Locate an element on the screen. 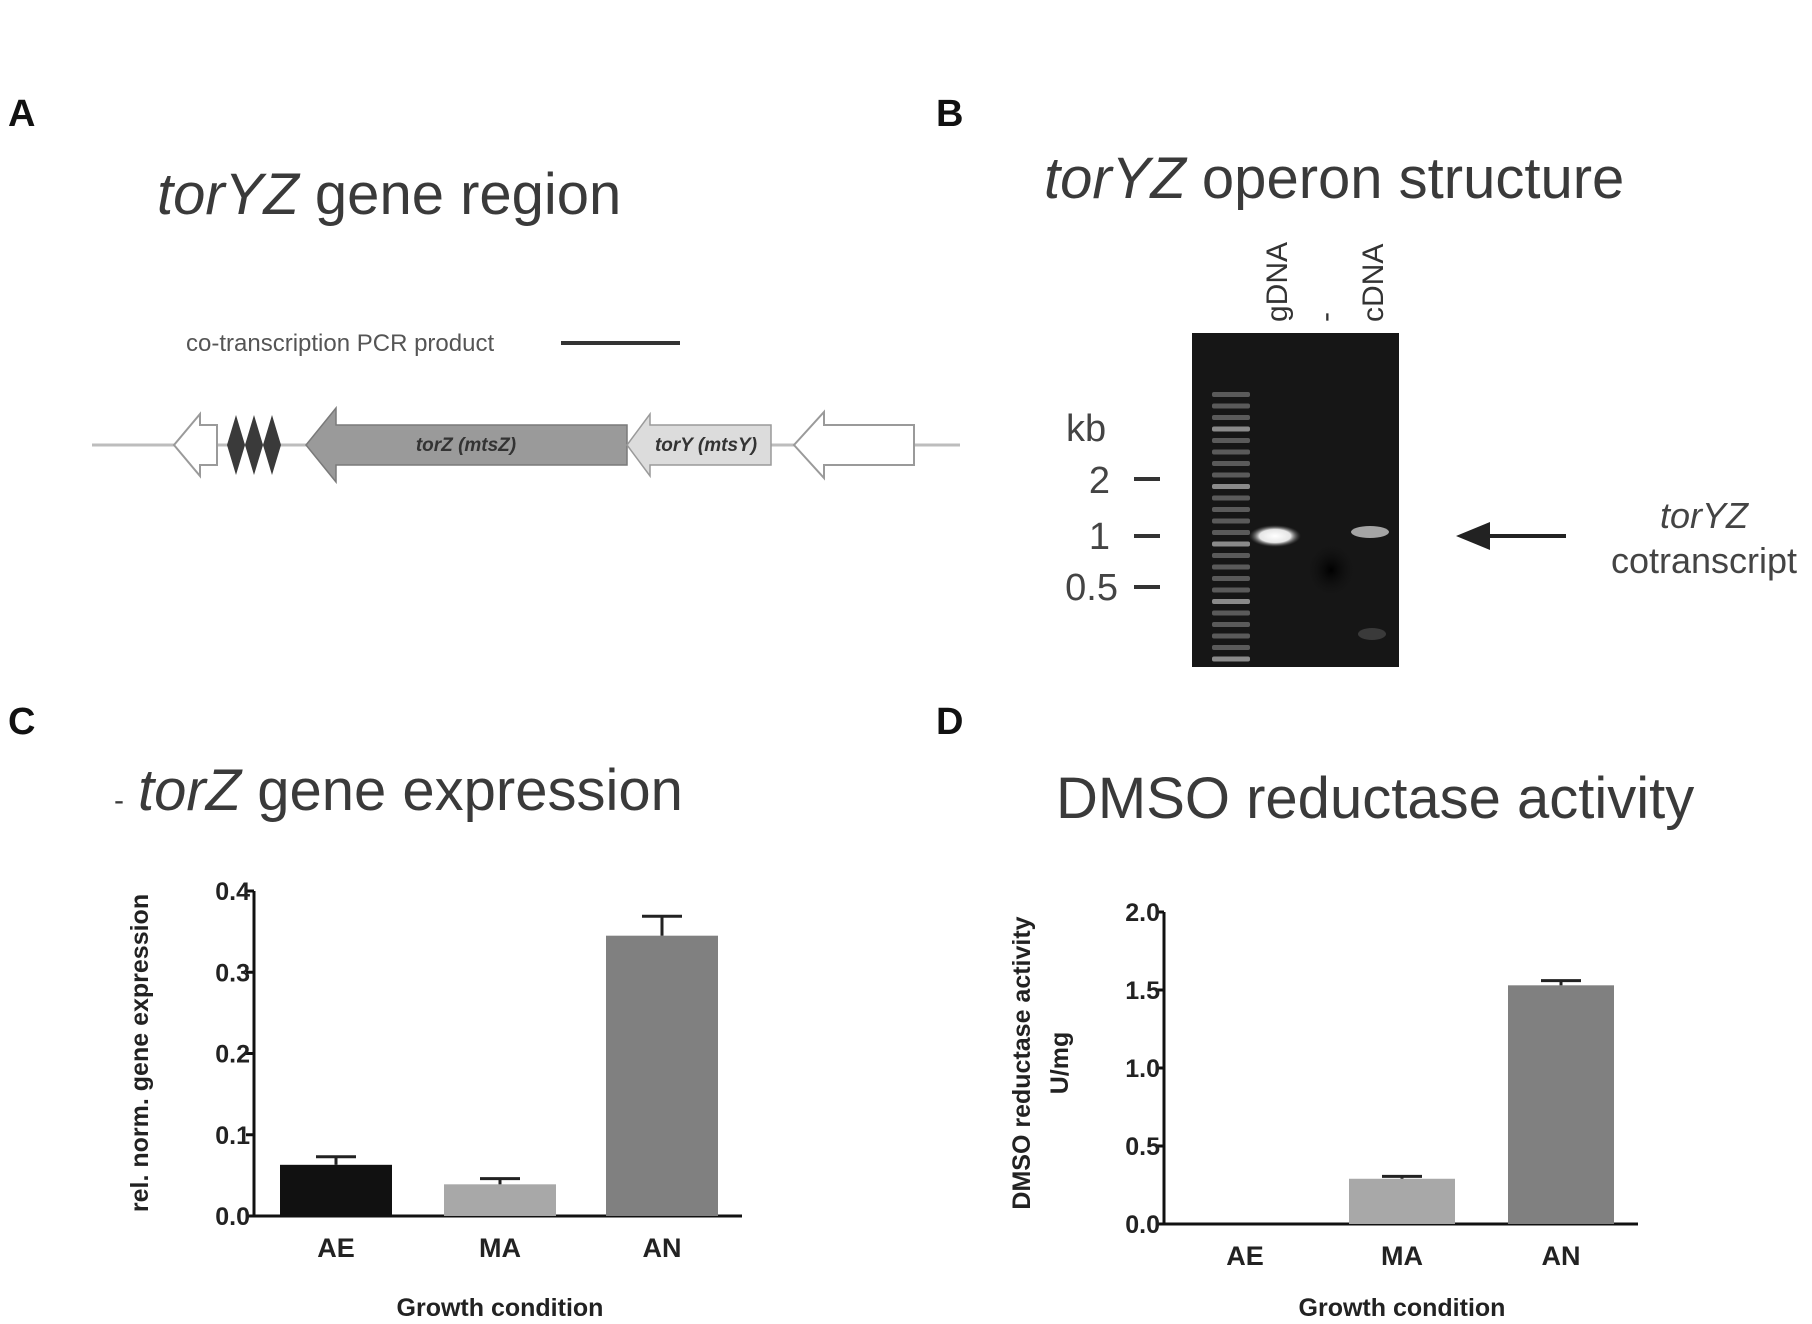 This screenshot has height=1324, width=1812. panel-c-title-mark: - is located at coordinates (119, 800).